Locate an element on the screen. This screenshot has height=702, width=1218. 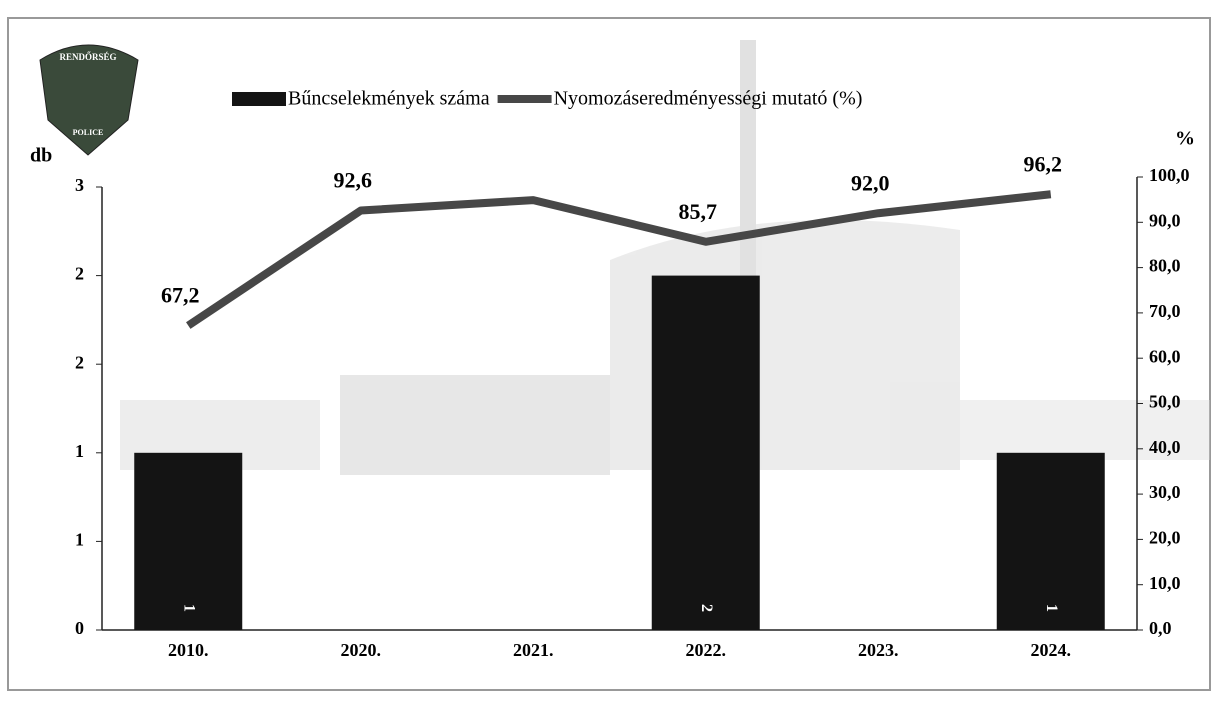
y-axis-title: db is located at coordinates (41, 156).